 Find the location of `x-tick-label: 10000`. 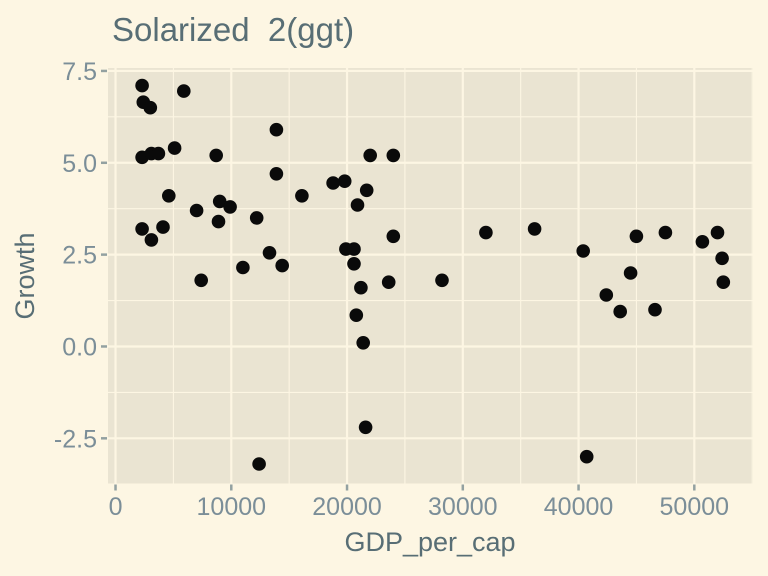

x-tick-label: 10000 is located at coordinates (232, 507).